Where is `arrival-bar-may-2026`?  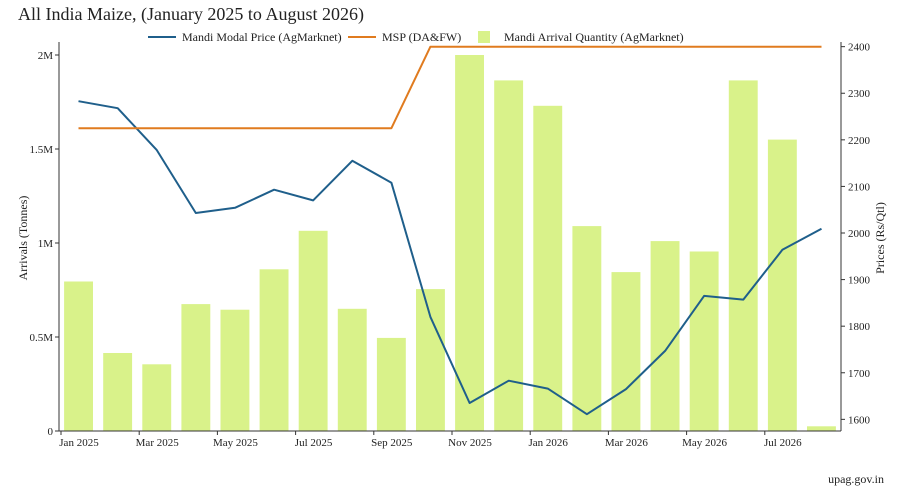 arrival-bar-may-2026 is located at coordinates (704, 341).